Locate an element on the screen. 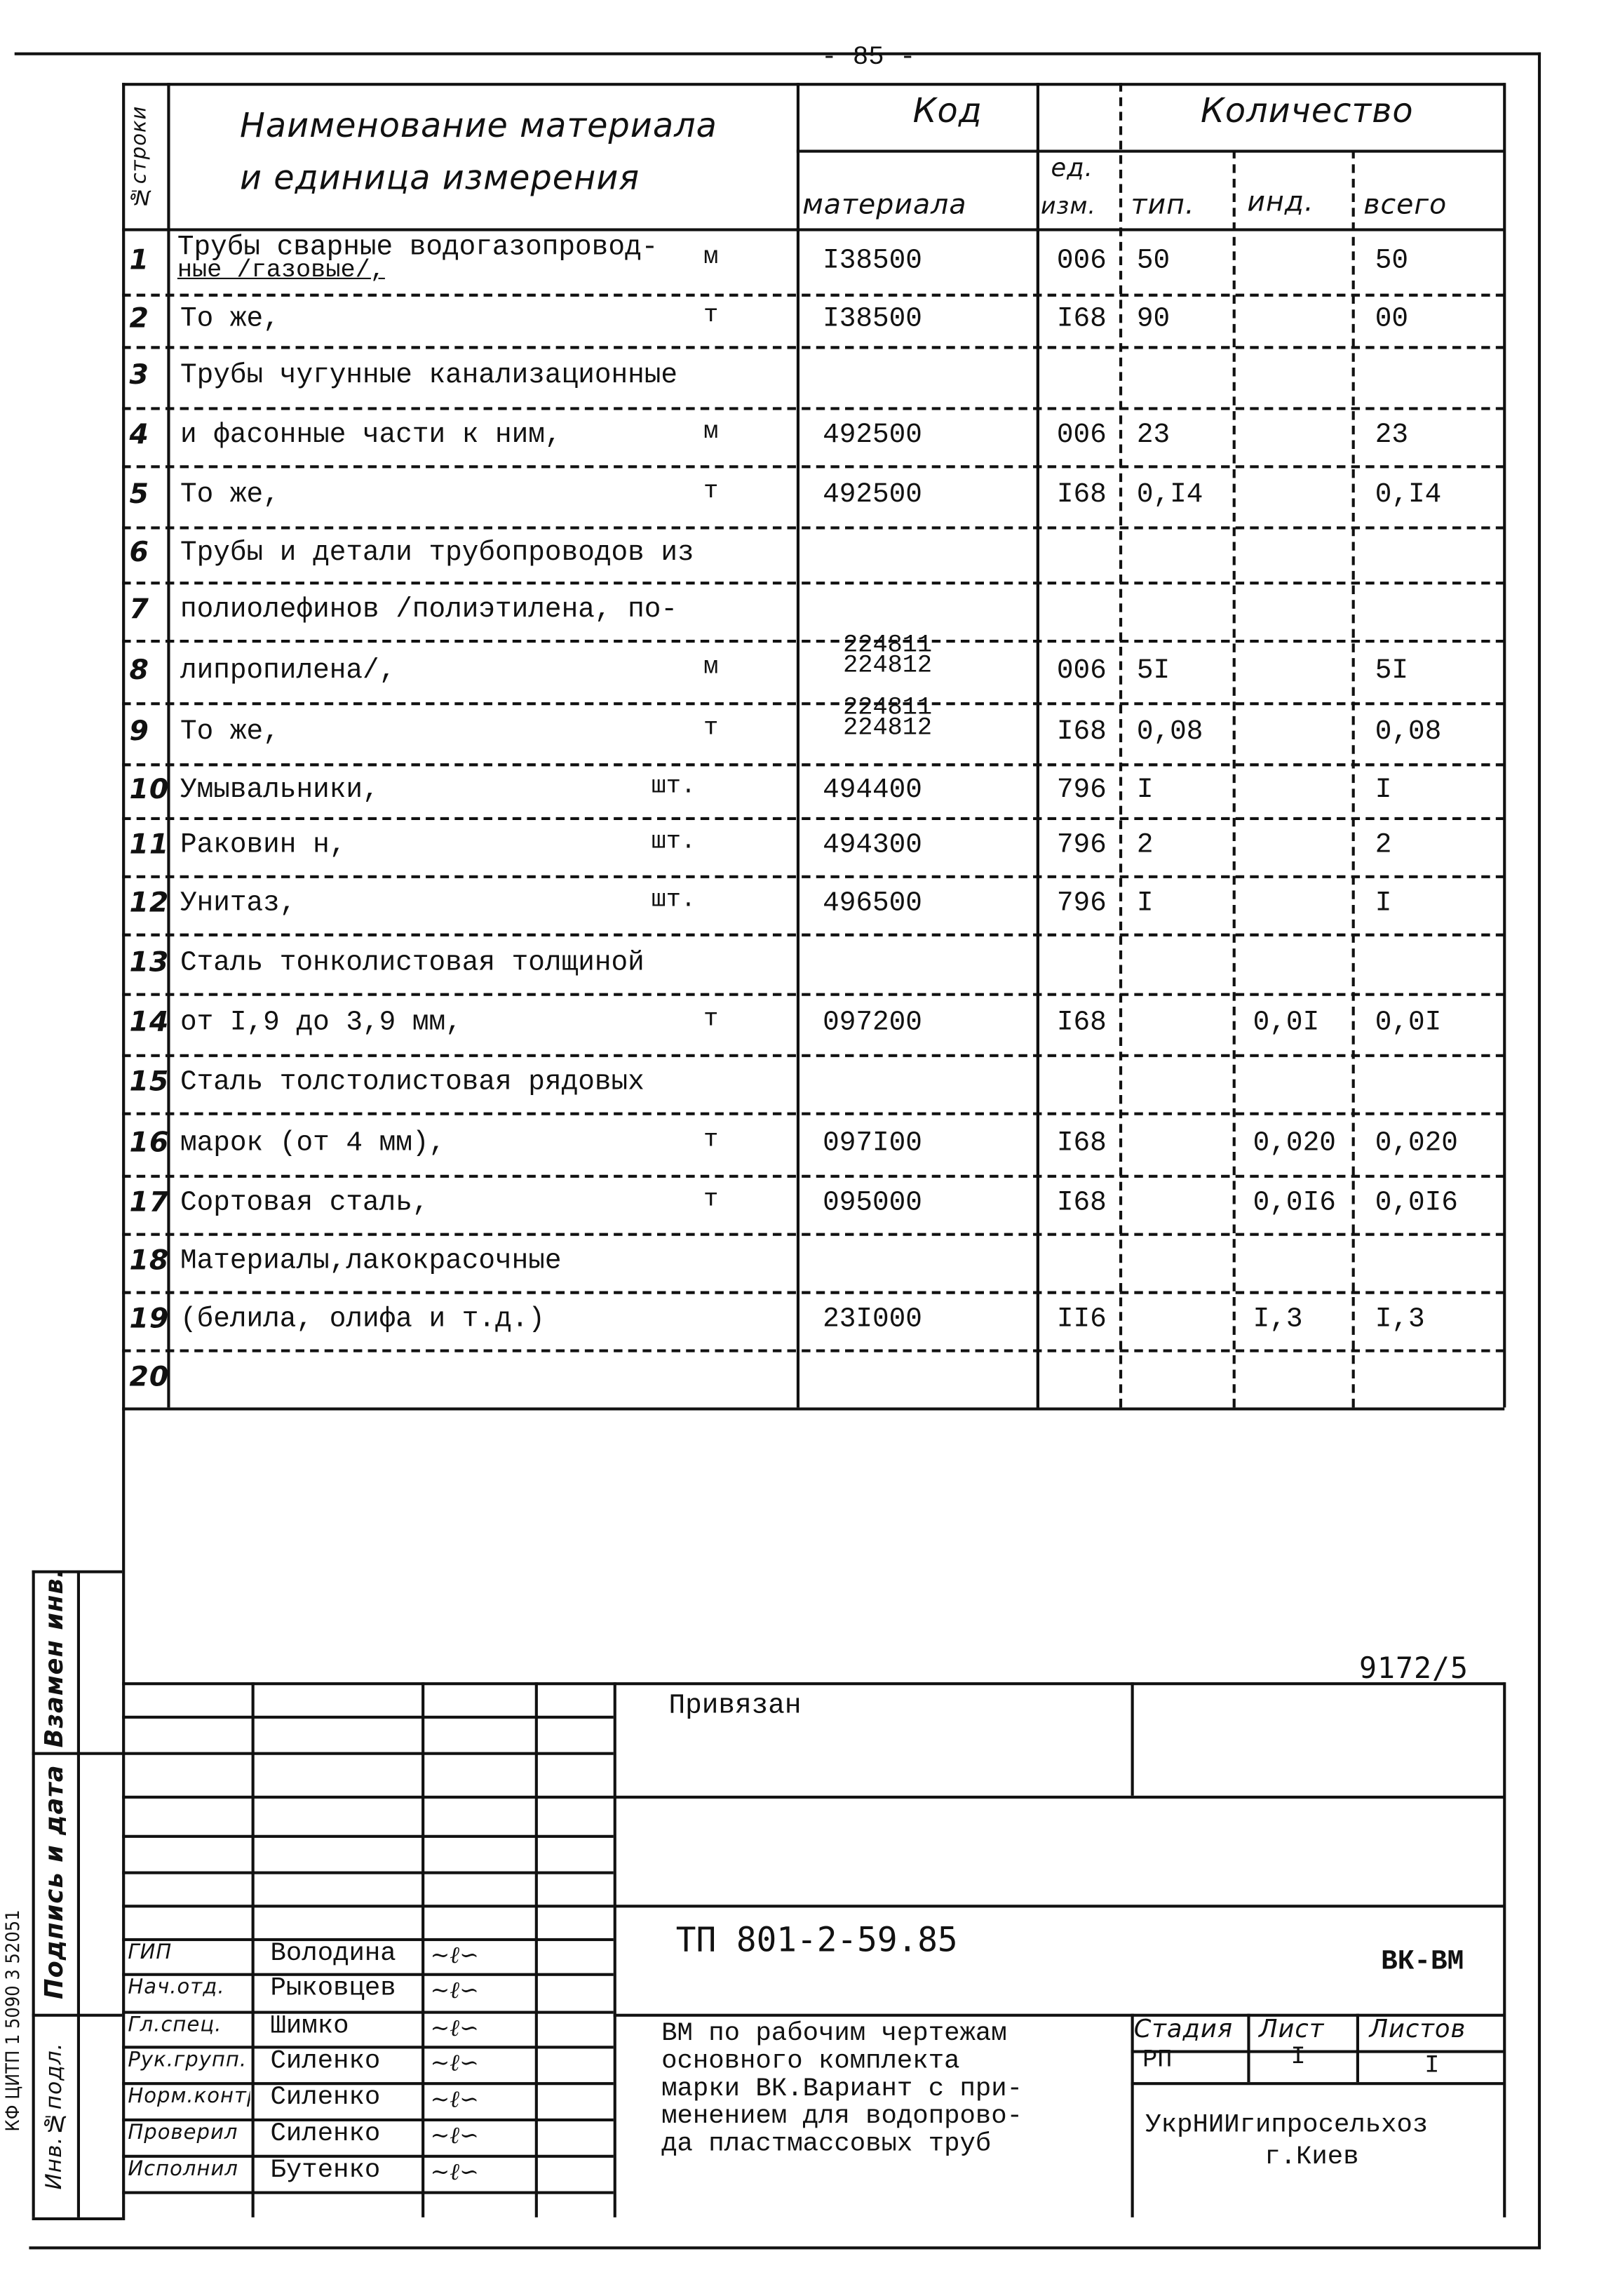 Image resolution: width=1599 pixels, height=2296 pixels. signer-role: ГИП is located at coordinates (150, 1953).